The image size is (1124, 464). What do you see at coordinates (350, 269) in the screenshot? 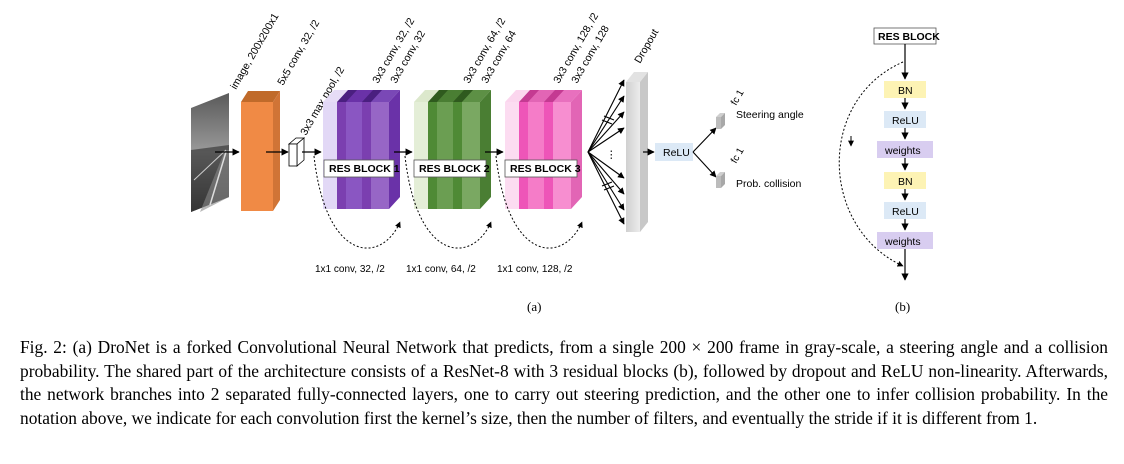
I see `res-block-1-skip-label: 1x1 conv, 32, /2` at bounding box center [350, 269].